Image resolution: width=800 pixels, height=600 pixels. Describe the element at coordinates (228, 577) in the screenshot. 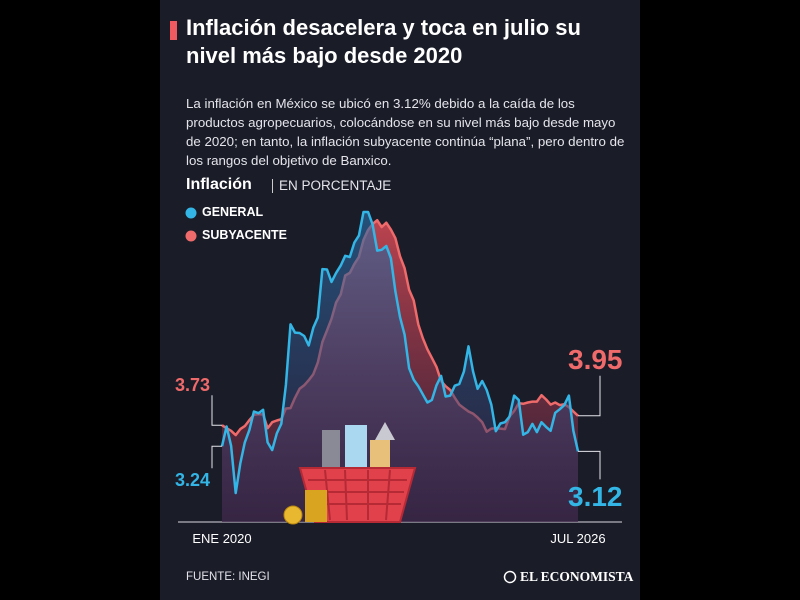

I see `source: FUENTE: INEGI` at that location.